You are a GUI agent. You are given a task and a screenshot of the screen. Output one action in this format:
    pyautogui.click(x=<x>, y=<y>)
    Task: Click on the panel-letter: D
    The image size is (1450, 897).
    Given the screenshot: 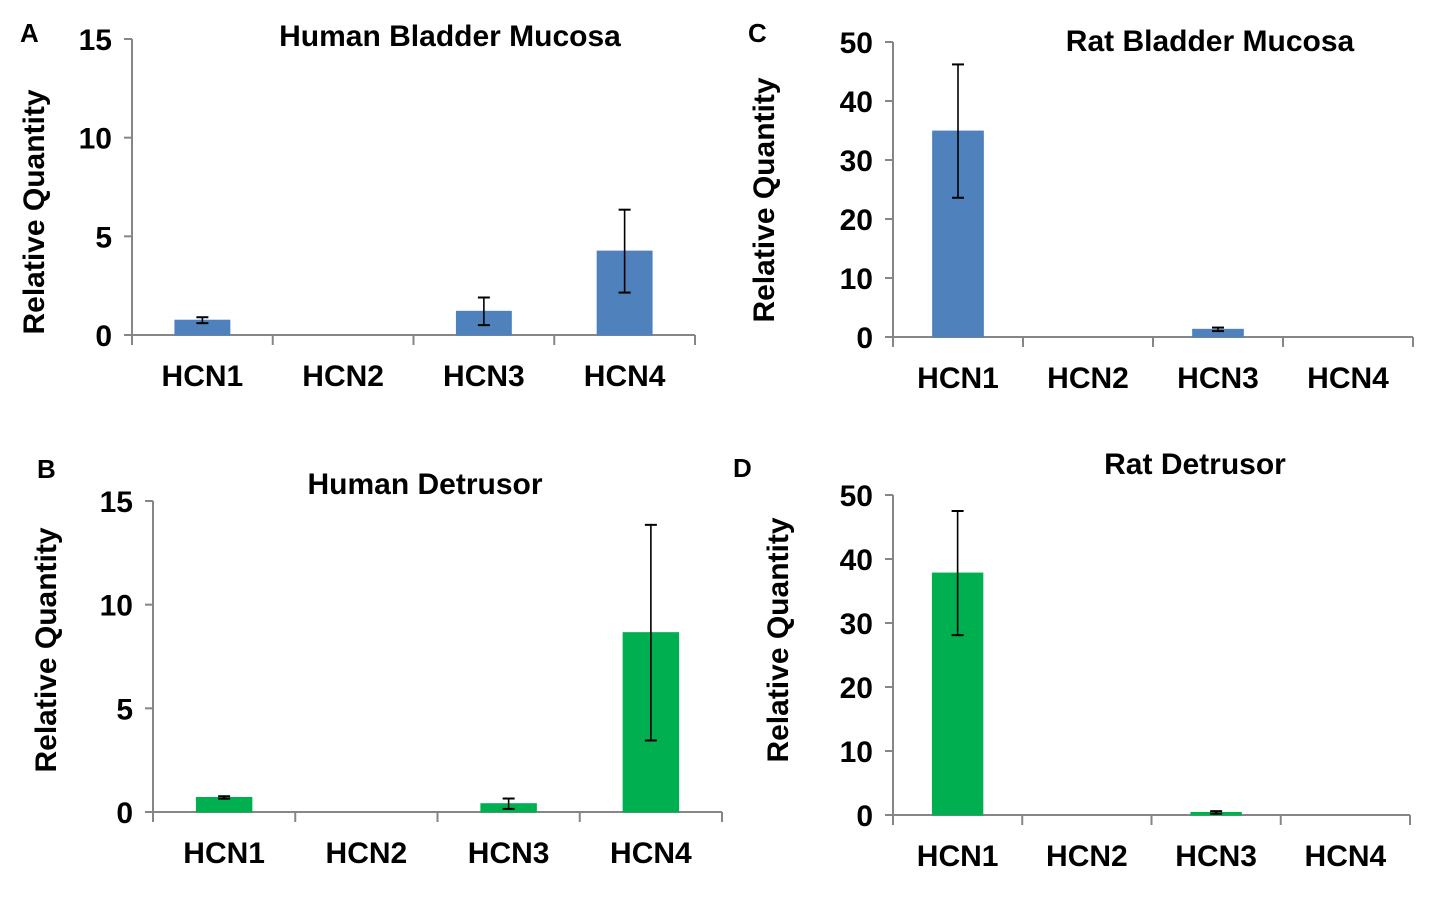 What is the action you would take?
    pyautogui.click(x=742, y=468)
    